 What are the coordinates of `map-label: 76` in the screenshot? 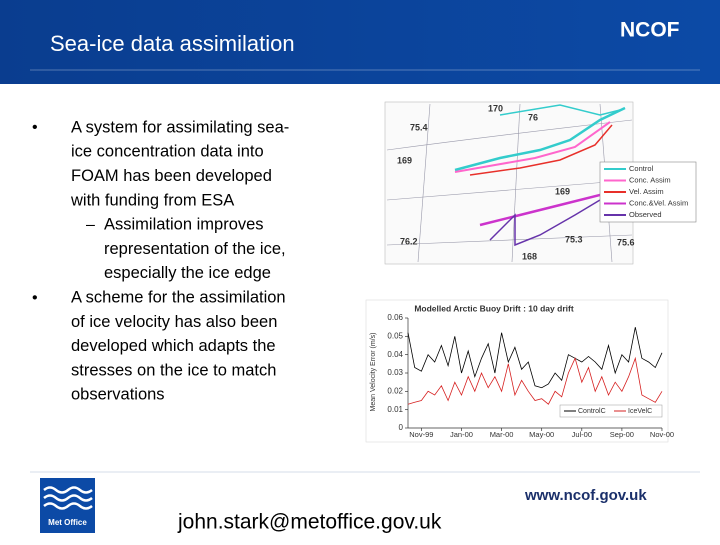 It's located at (533, 117).